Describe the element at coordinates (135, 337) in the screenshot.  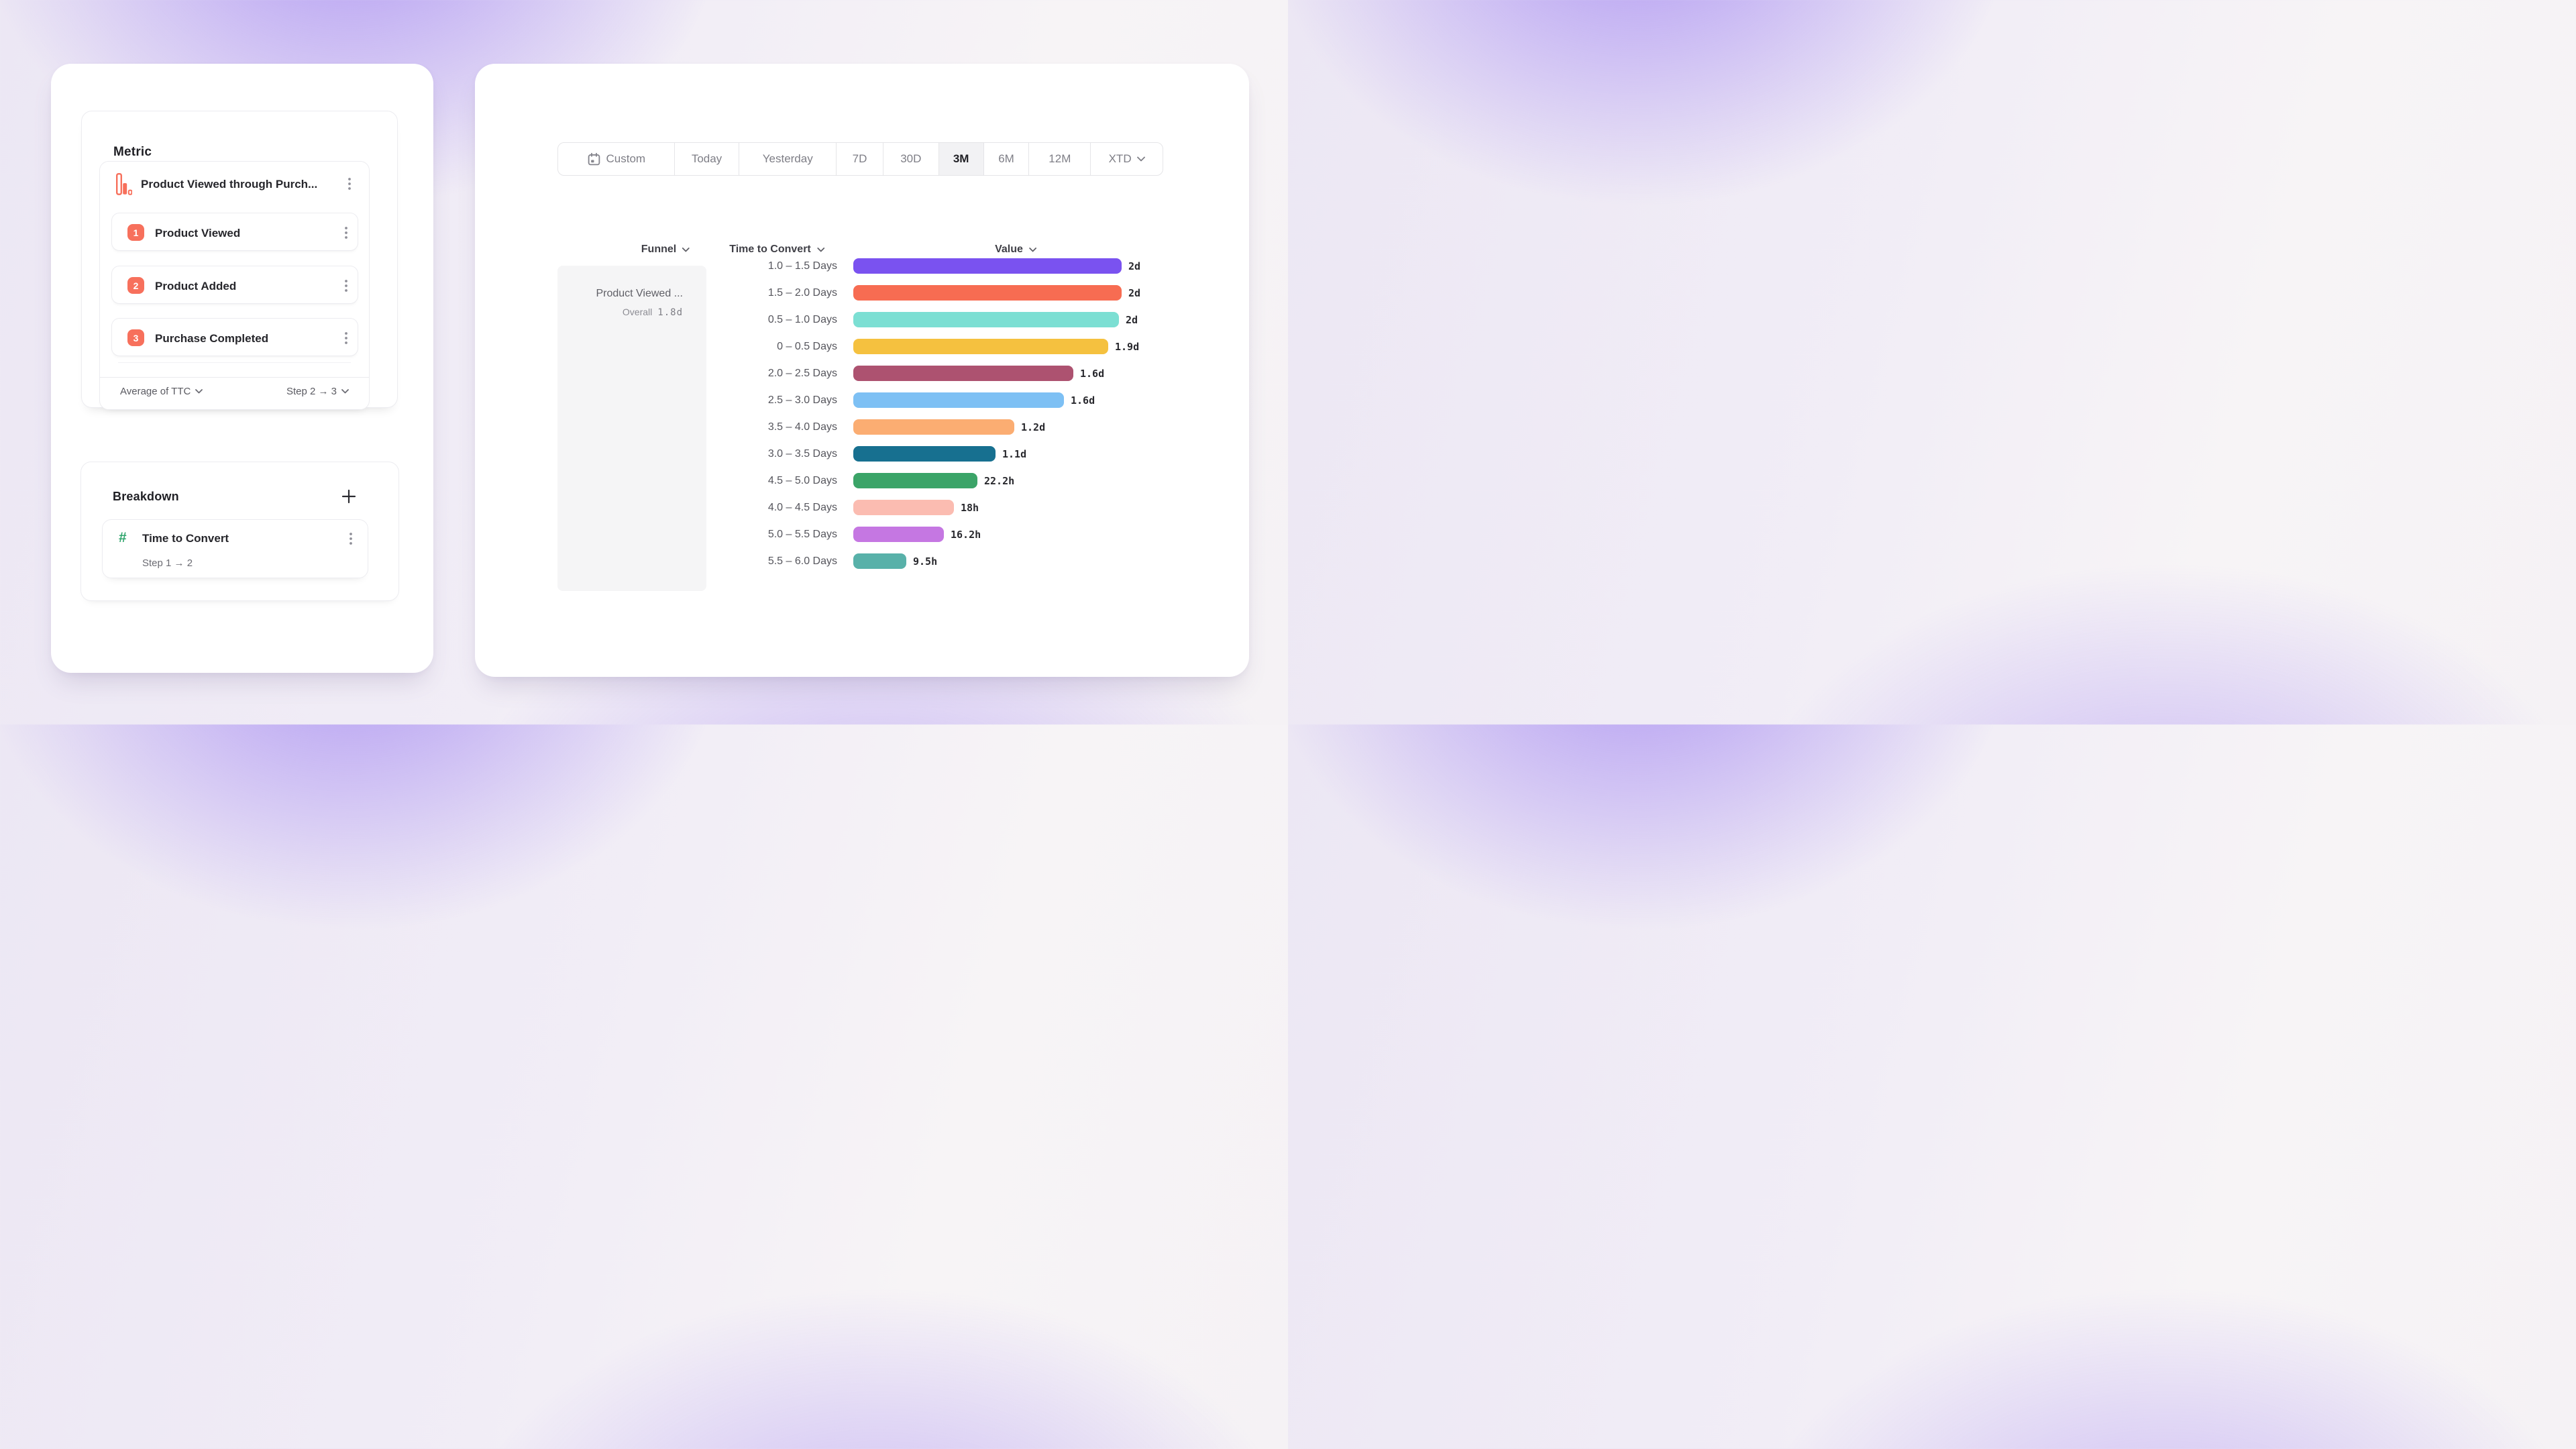
I see `step-number-badge: 3` at that location.